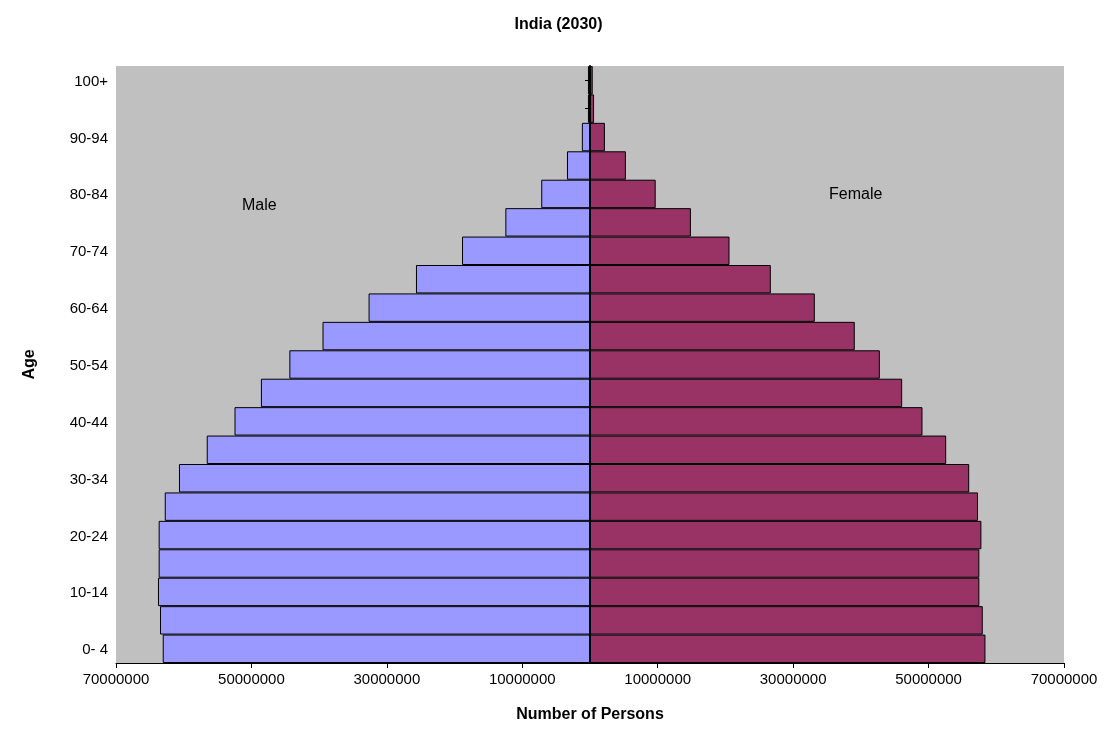 The image size is (1117, 740). What do you see at coordinates (88, 137) in the screenshot?
I see `y-tick-label: 90-94` at bounding box center [88, 137].